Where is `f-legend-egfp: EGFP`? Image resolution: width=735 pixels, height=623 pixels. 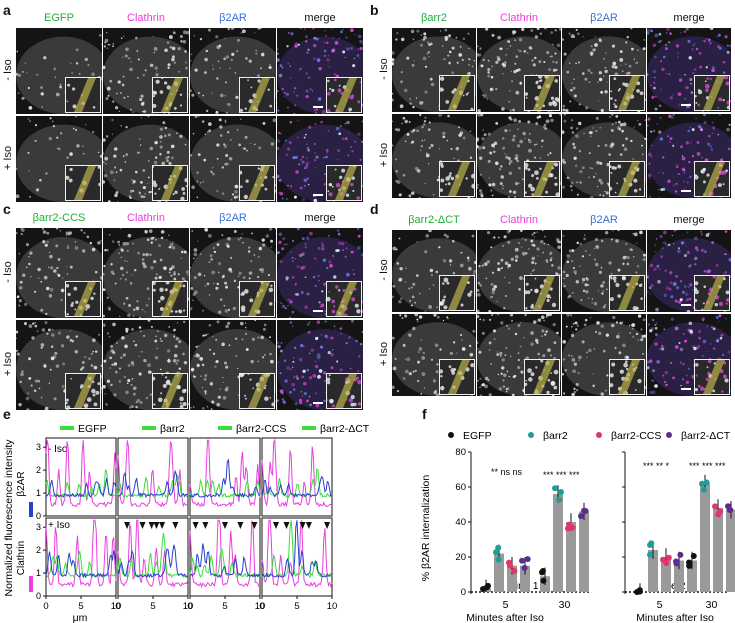 f-legend-egfp: EGFP is located at coordinates (477, 436).